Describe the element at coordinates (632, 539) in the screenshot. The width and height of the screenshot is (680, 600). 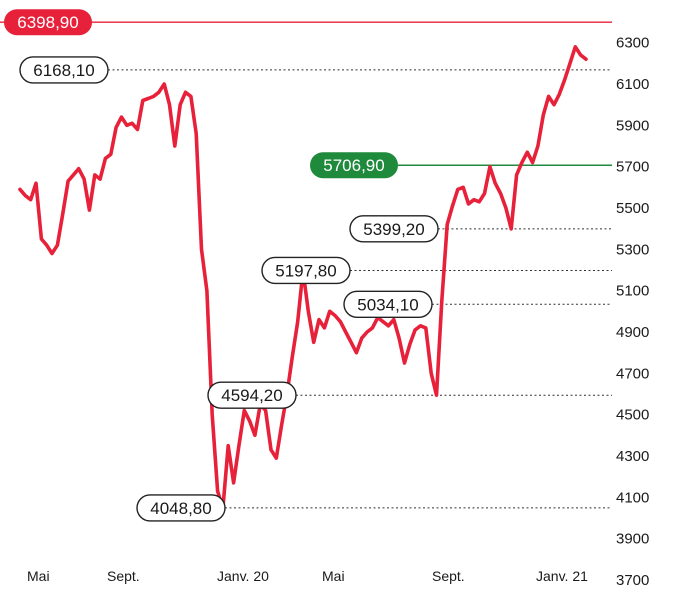
I see `y-tick-label: 3900` at that location.